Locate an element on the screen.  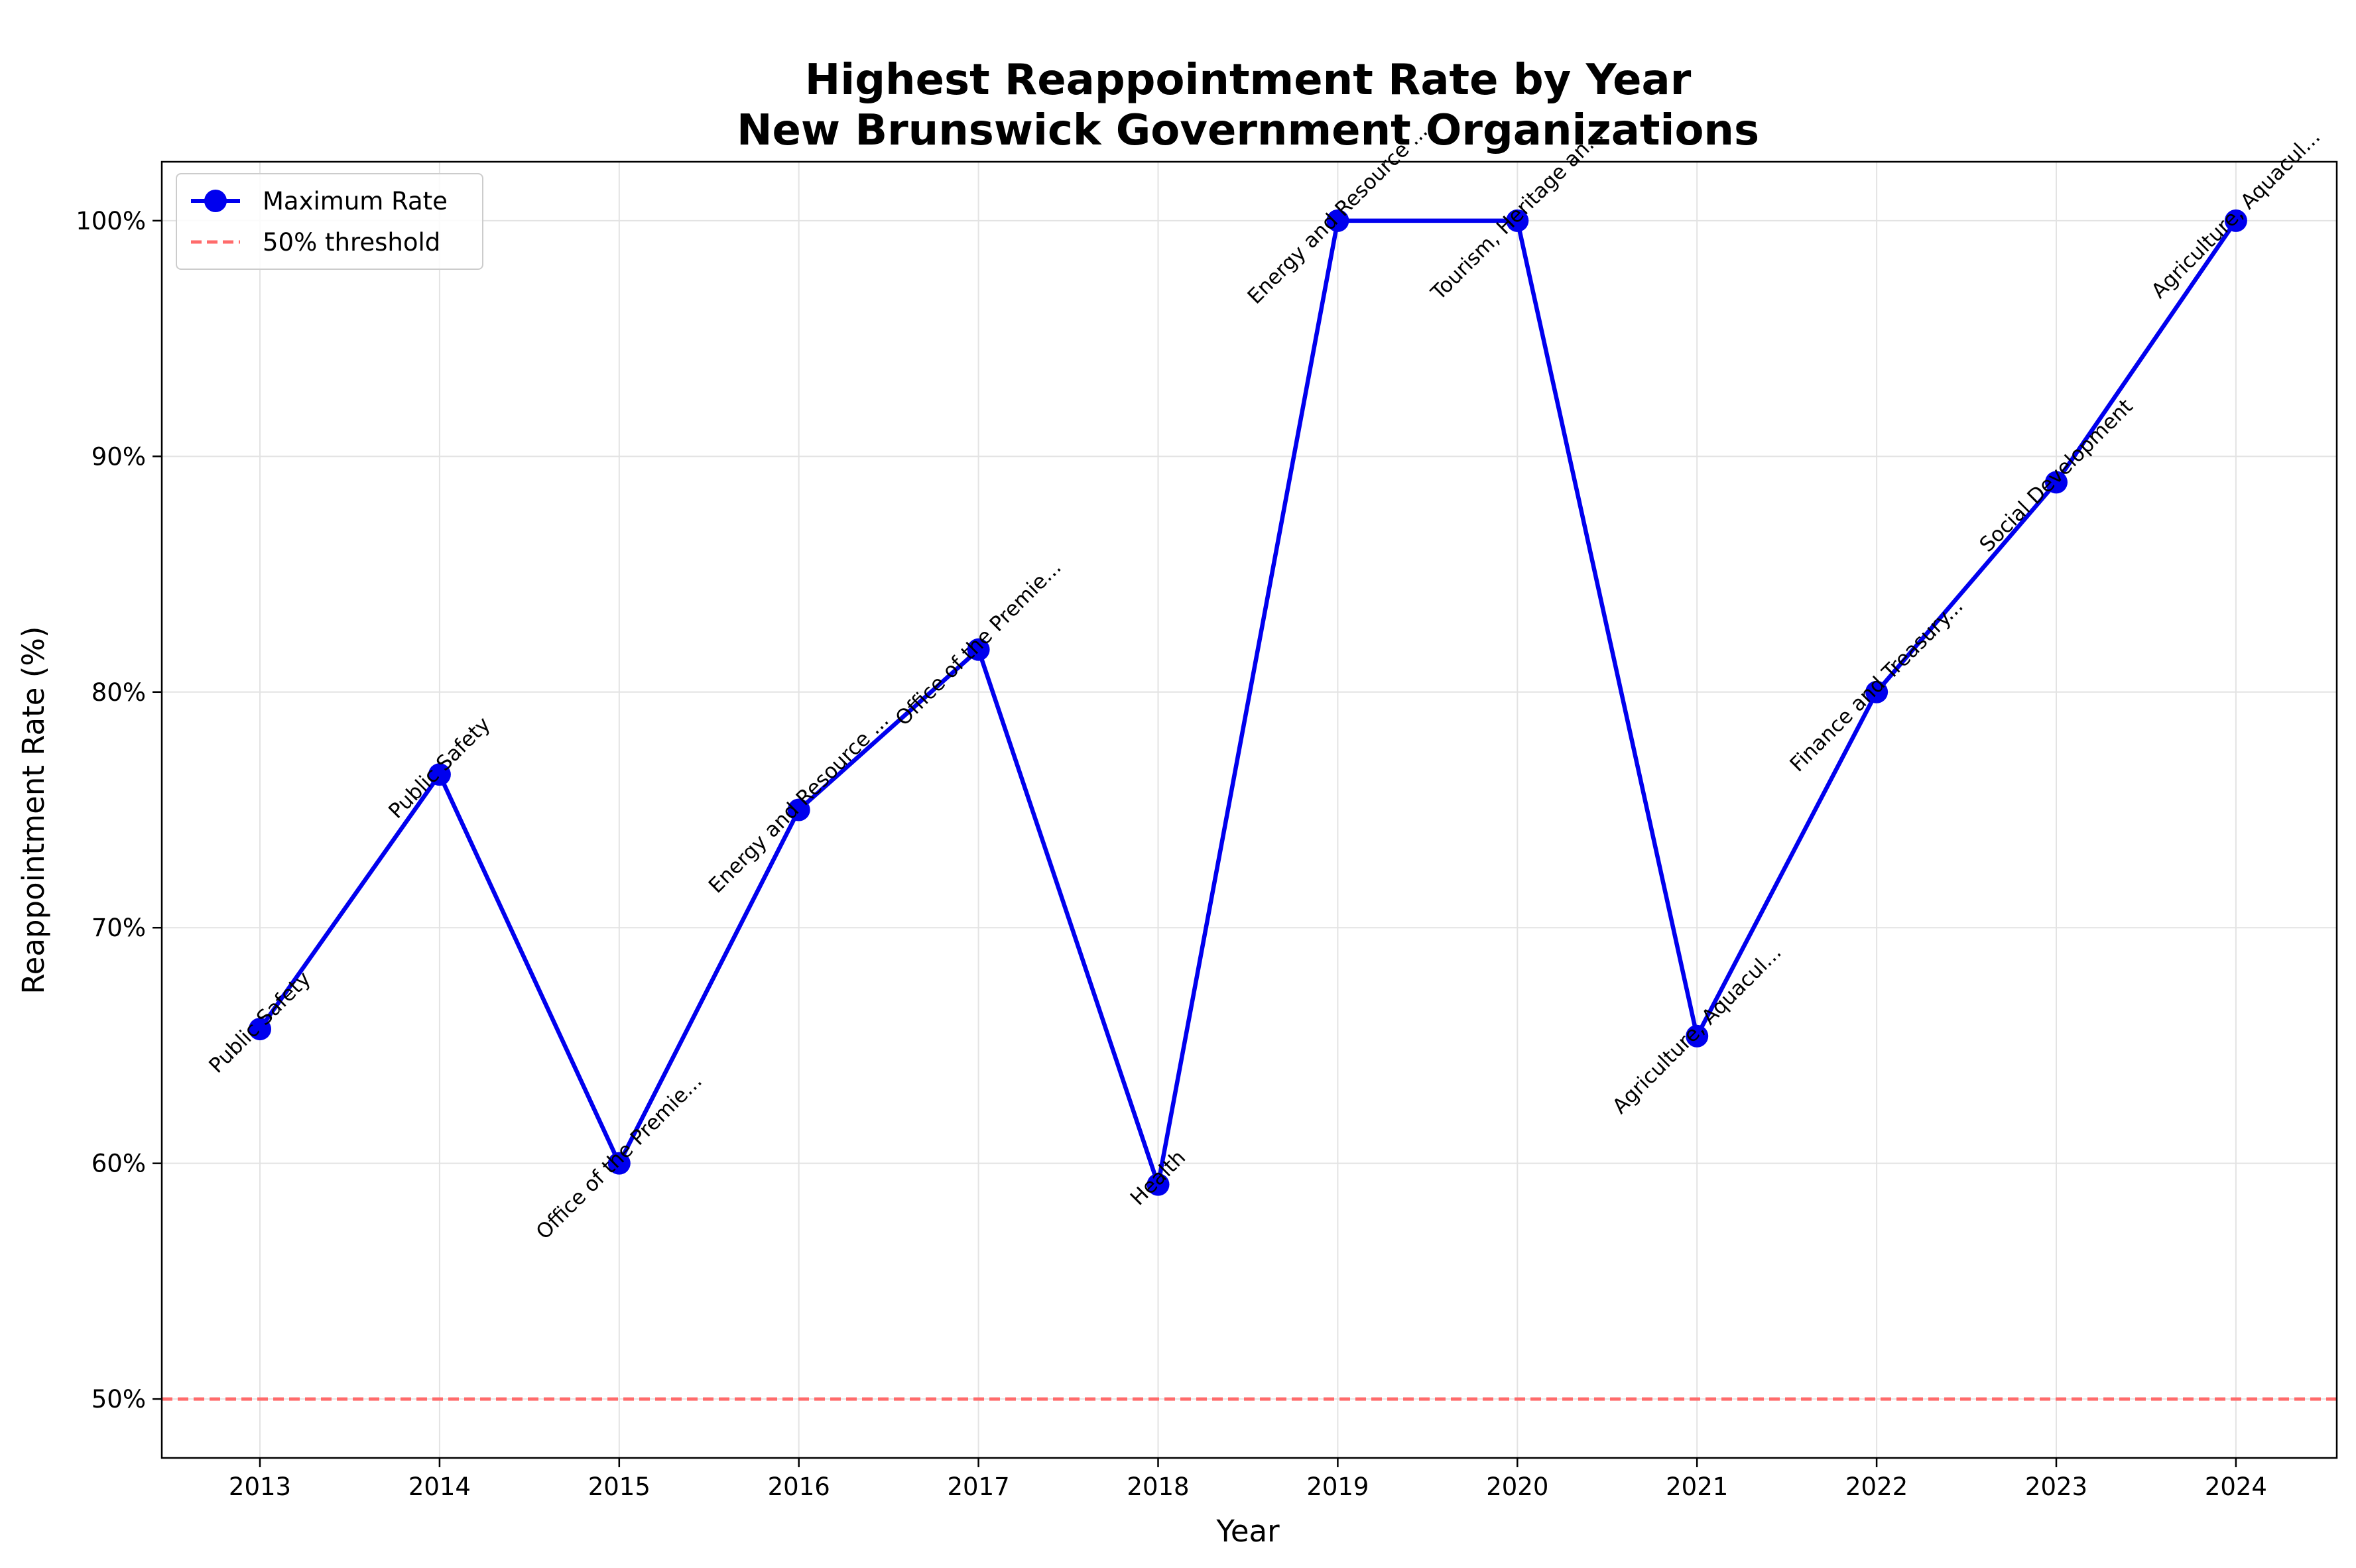
y-tick-label: 100% is located at coordinates (111, 221).